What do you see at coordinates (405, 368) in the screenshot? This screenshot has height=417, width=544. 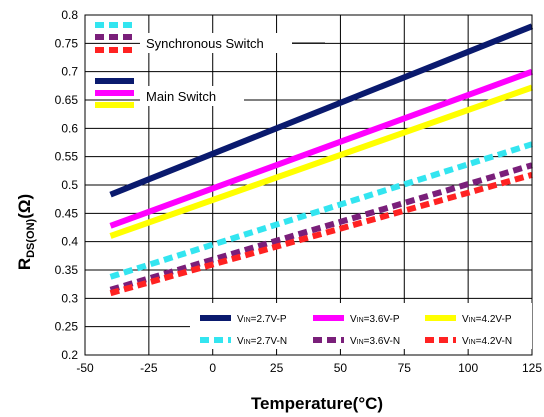 I see `x-tick-label: 75` at bounding box center [405, 368].